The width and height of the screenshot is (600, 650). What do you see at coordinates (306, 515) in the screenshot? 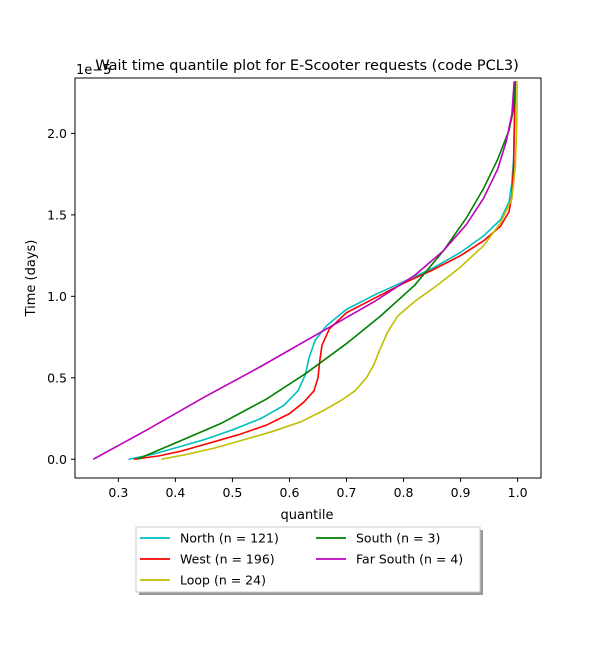
I see `x-axis-label: quantile` at bounding box center [306, 515].